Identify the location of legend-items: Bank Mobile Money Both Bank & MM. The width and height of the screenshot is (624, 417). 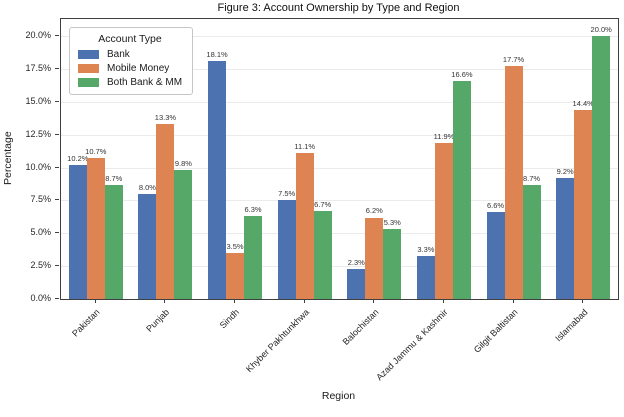
(130, 68).